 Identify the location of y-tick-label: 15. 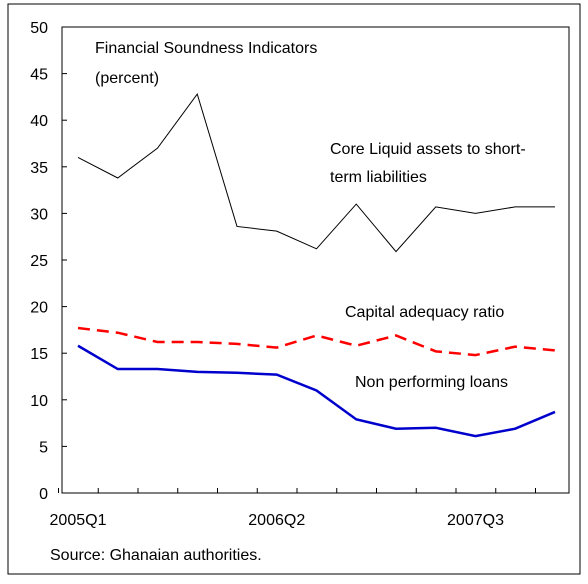
(39, 354).